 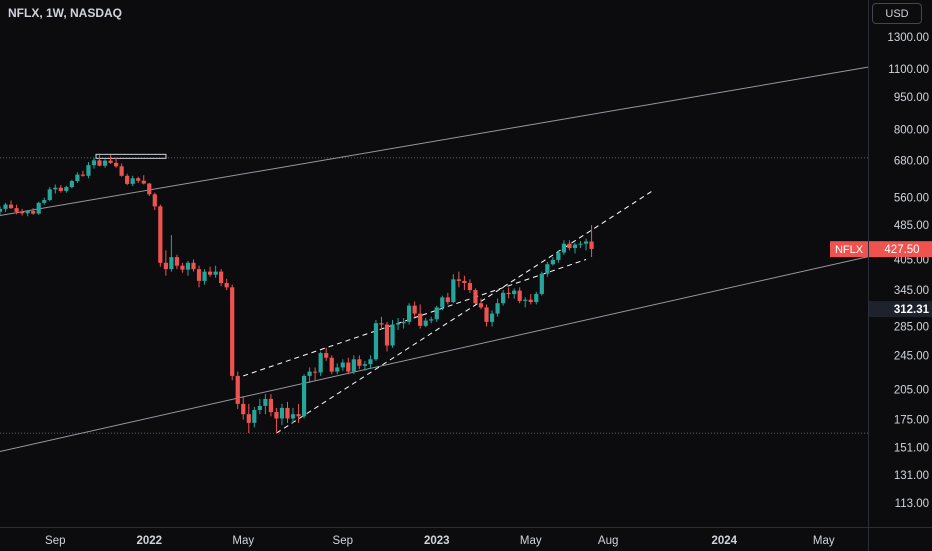 I want to click on time-axis: Sep 2022 May Sep 2023 May Aug 2024 May, so click(x=434, y=539).